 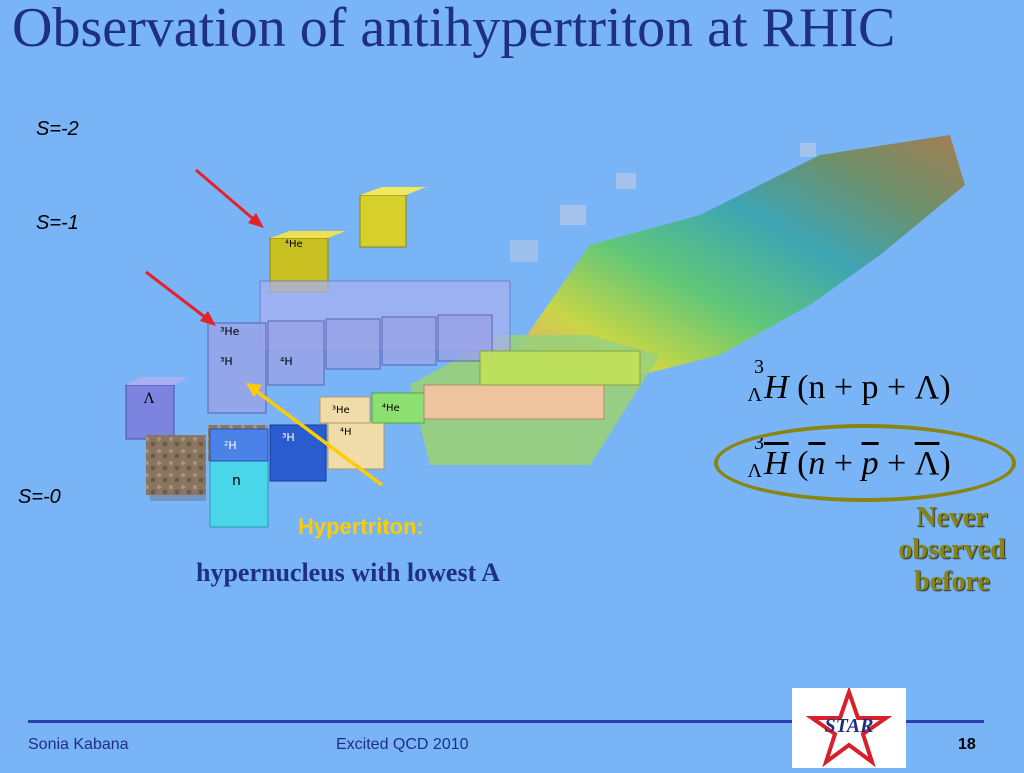 What do you see at coordinates (298, 453) in the screenshot?
I see `h3-block` at bounding box center [298, 453].